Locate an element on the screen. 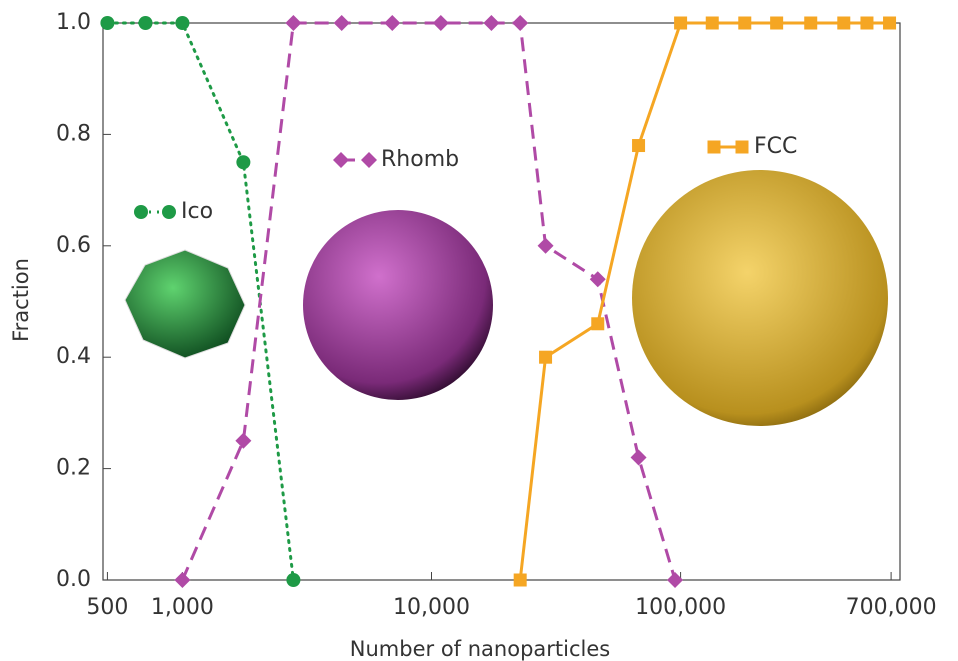  y-tick-label: 0.6 is located at coordinates (73, 245).